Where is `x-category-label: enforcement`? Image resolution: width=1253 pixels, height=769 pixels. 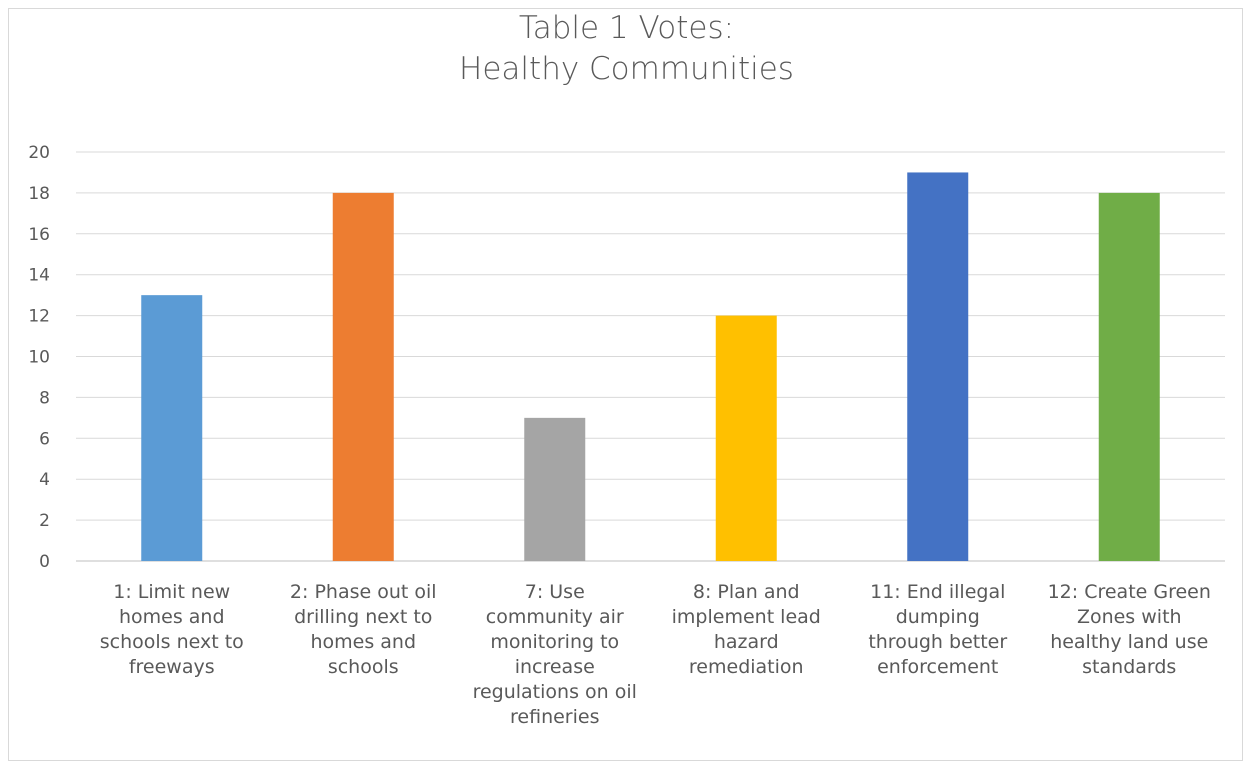
x-category-label: enforcement is located at coordinates (937, 667).